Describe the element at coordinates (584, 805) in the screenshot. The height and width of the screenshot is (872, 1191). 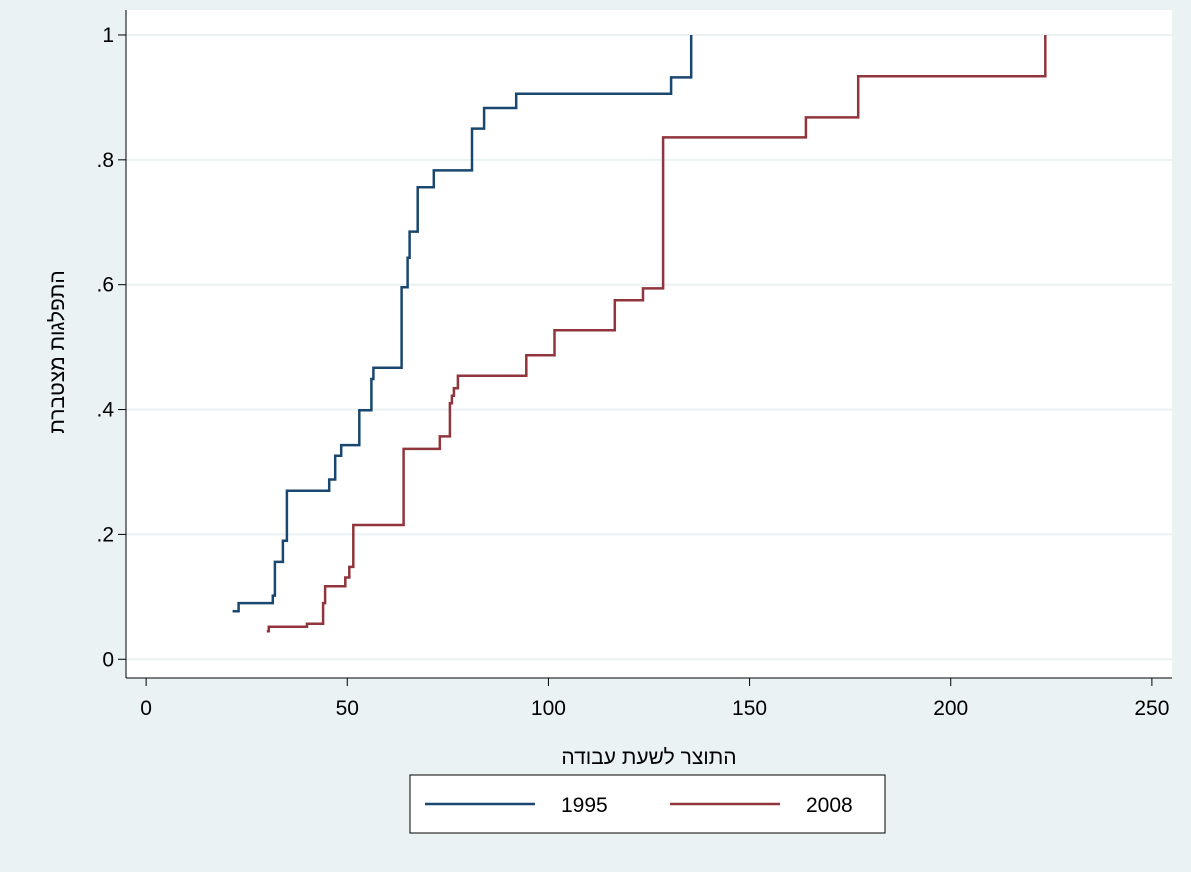
I see `legend-label-1995: 1995` at that location.